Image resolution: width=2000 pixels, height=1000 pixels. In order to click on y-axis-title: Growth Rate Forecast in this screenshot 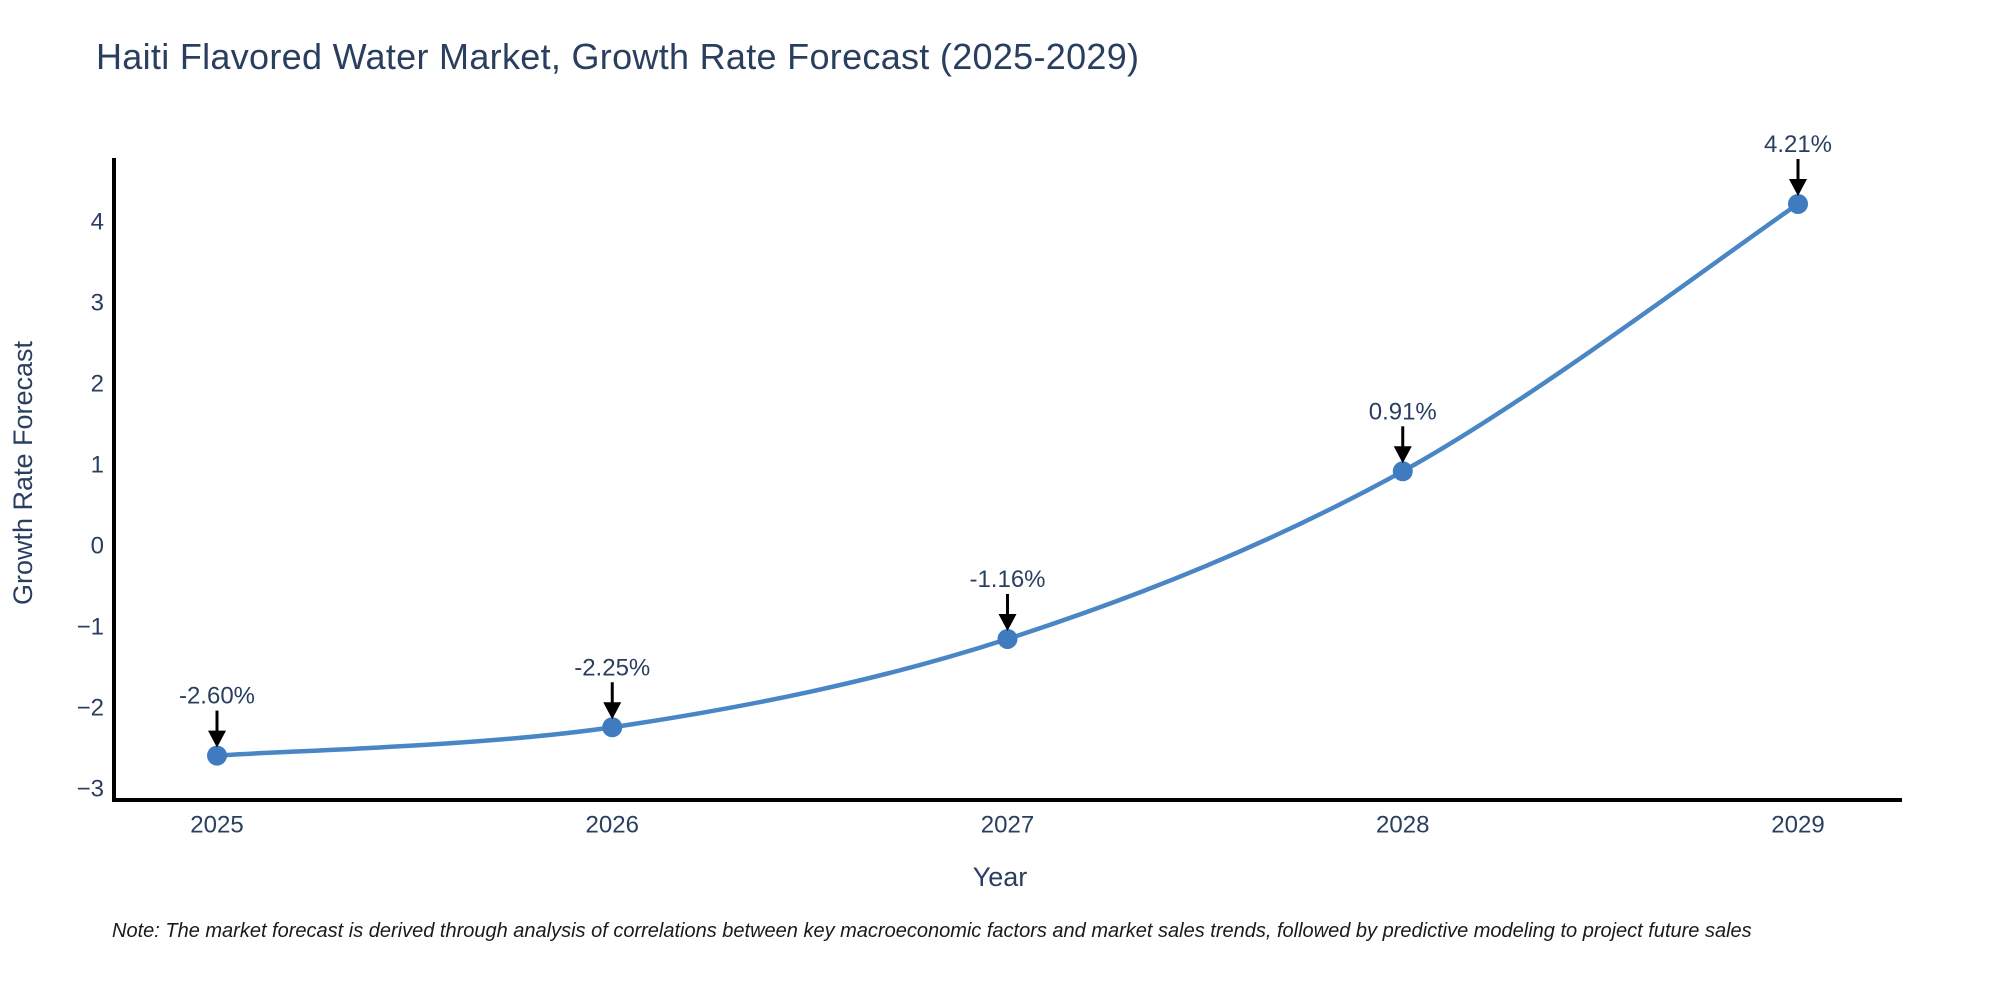, I will do `click(23, 472)`.